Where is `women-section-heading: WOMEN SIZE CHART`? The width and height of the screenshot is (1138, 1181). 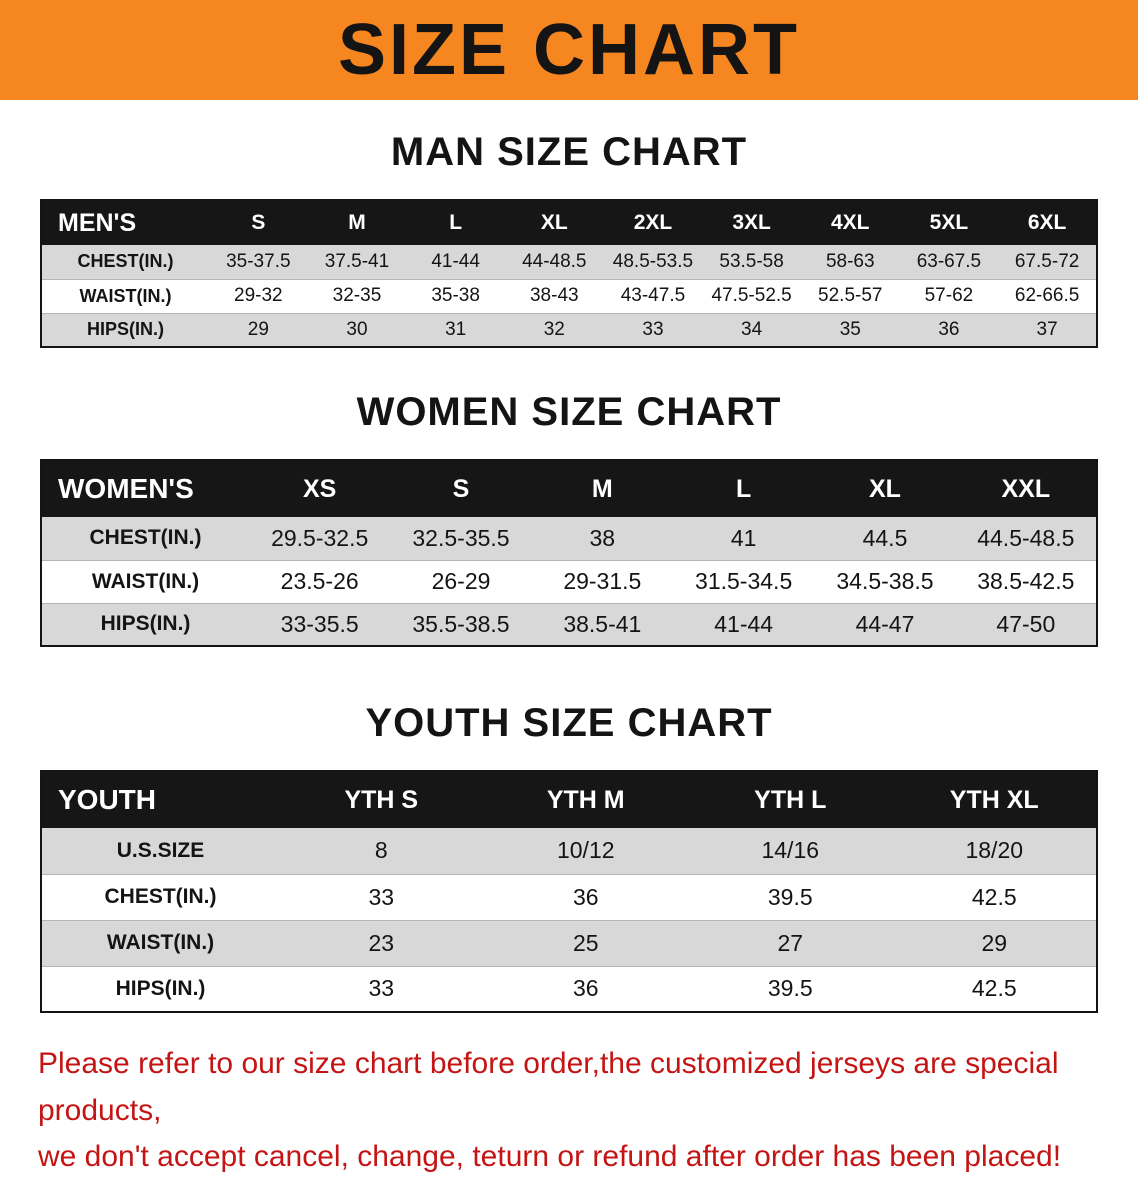 women-section-heading: WOMEN SIZE CHART is located at coordinates (569, 412).